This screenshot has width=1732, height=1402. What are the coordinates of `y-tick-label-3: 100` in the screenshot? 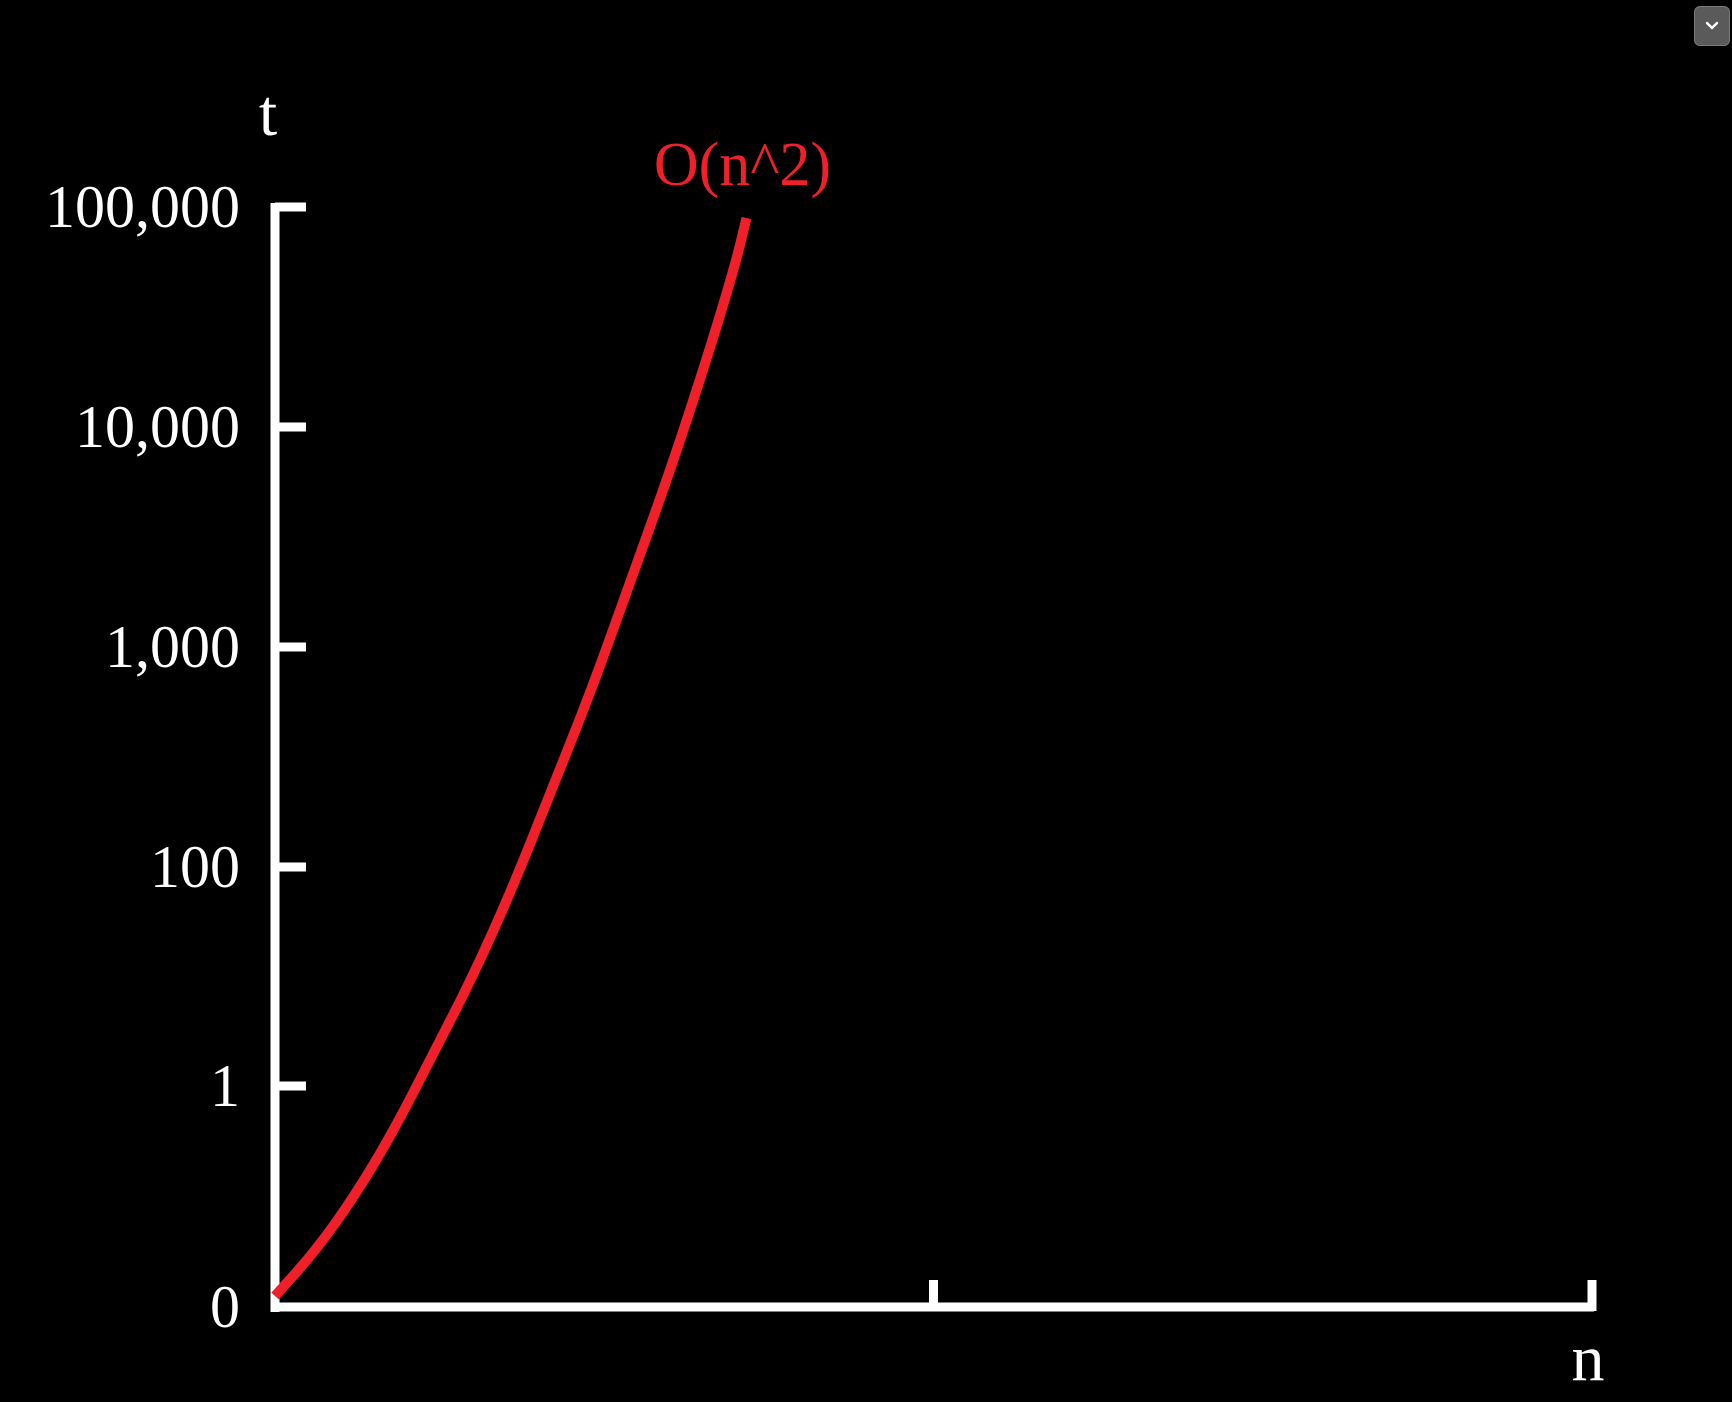 It's located at (195, 867).